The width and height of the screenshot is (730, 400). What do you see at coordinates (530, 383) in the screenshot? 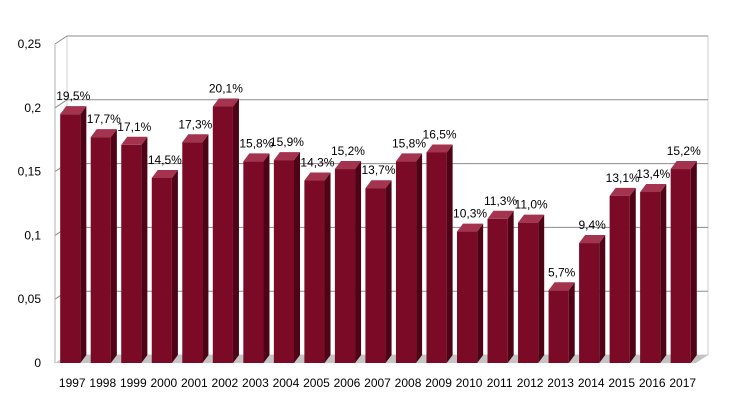
I see `x-tick-label: 2012` at bounding box center [530, 383].